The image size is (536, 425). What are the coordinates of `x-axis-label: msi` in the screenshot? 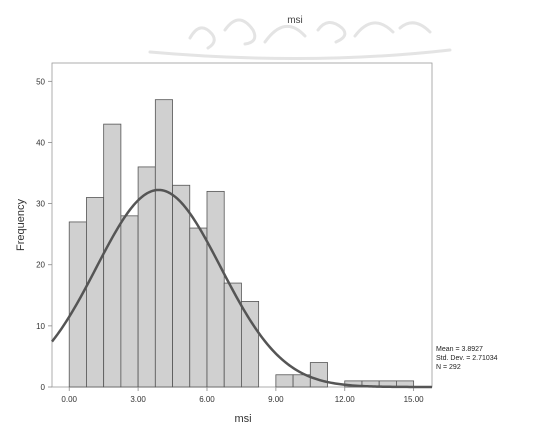 It's located at (242, 419).